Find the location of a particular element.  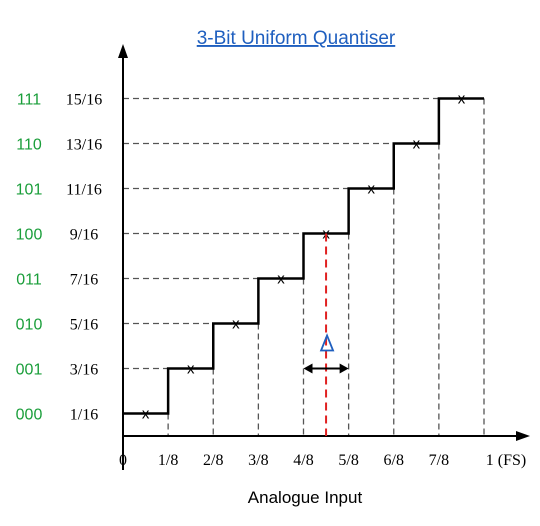

x-tick-label: 0 is located at coordinates (123, 460).